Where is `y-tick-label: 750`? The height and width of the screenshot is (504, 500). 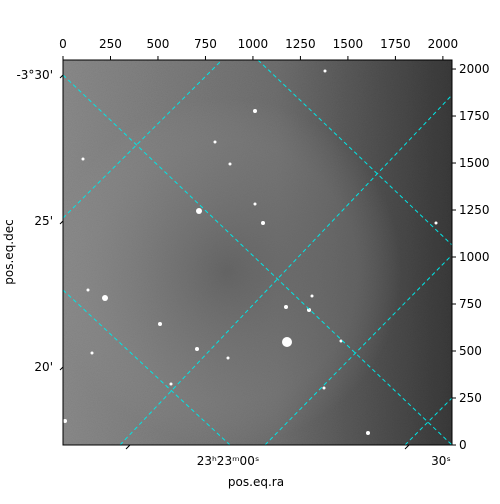
y-tick-label: 750 is located at coordinates (470, 304).